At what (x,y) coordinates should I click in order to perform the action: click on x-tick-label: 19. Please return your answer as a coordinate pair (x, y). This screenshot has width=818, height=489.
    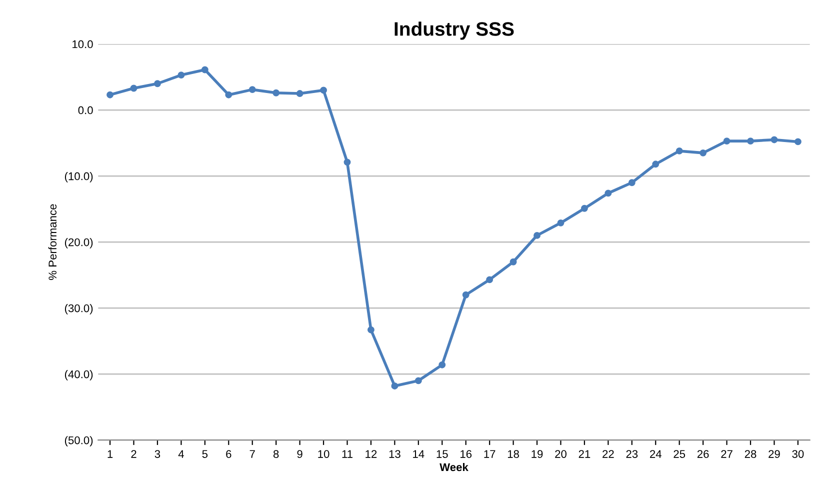
    Looking at the image, I should click on (537, 454).